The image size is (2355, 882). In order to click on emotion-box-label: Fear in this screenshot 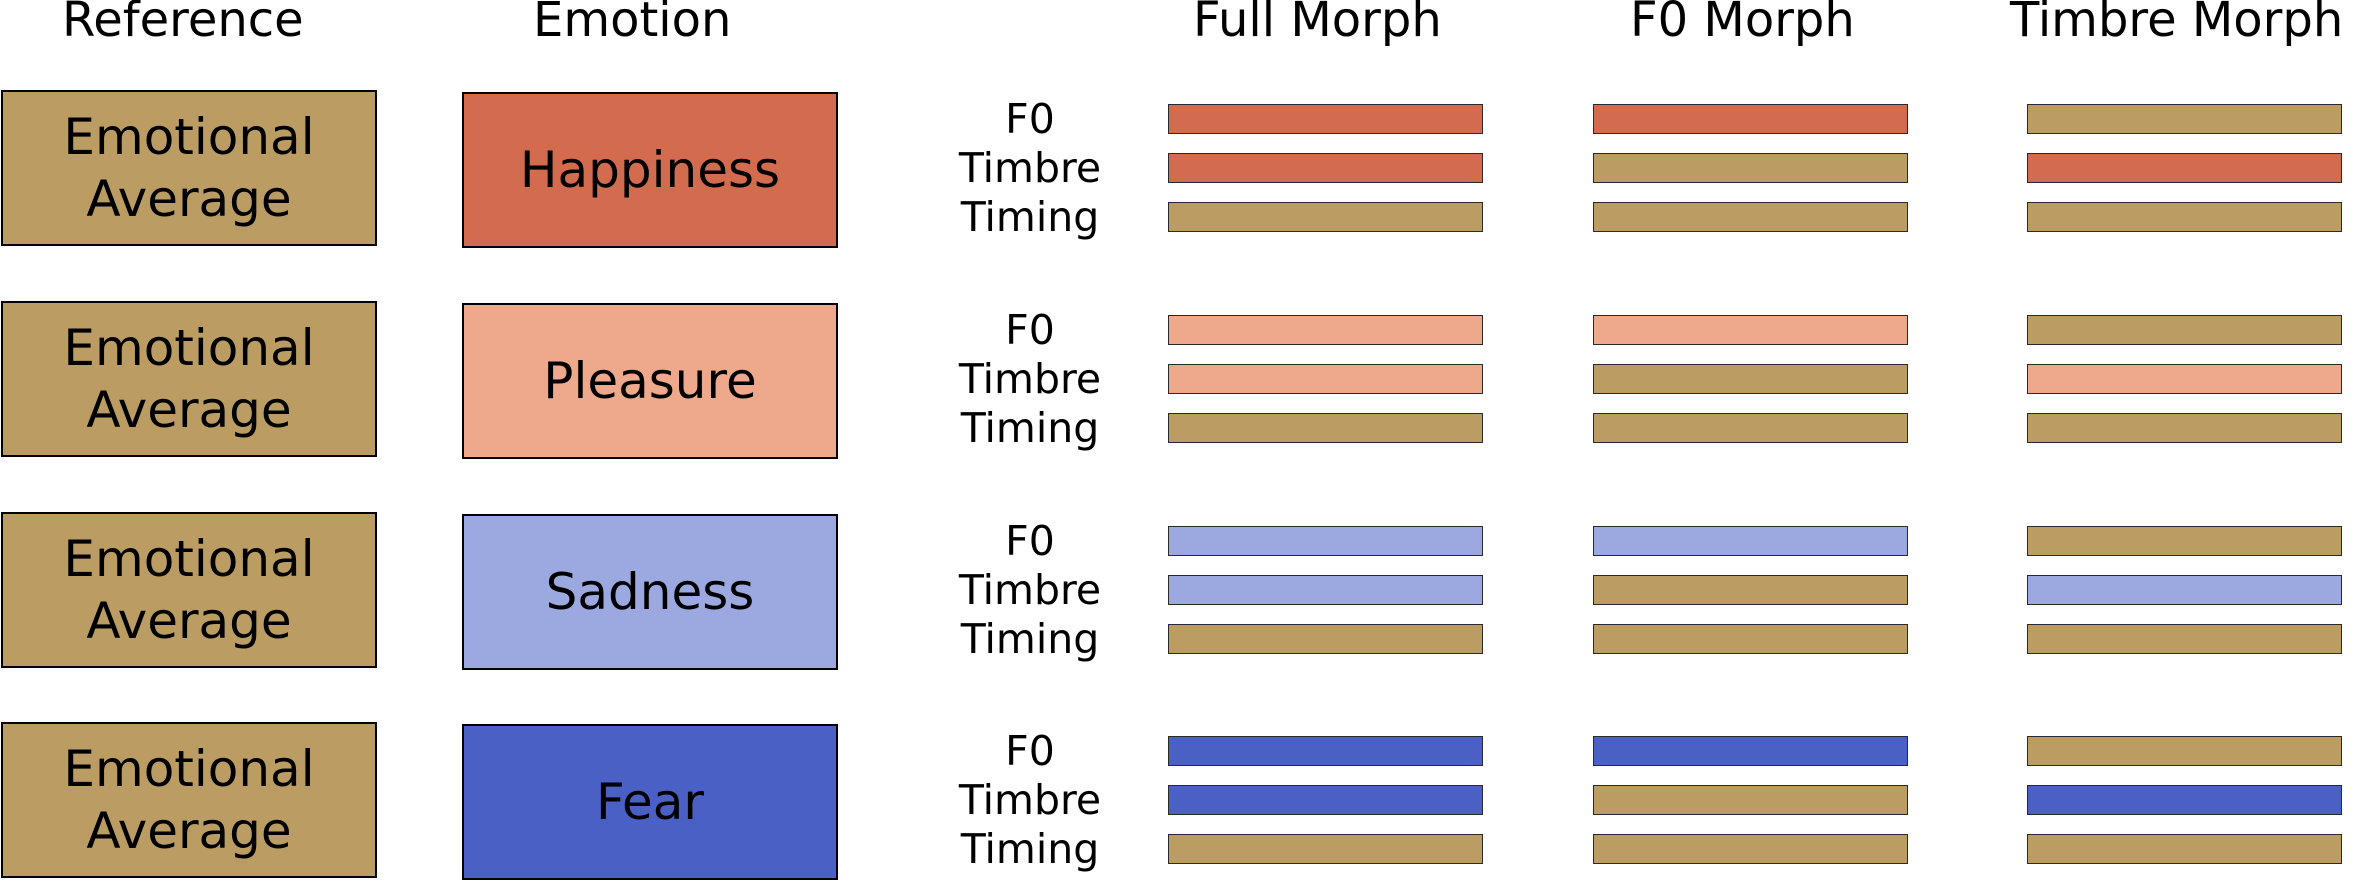, I will do `click(650, 802)`.